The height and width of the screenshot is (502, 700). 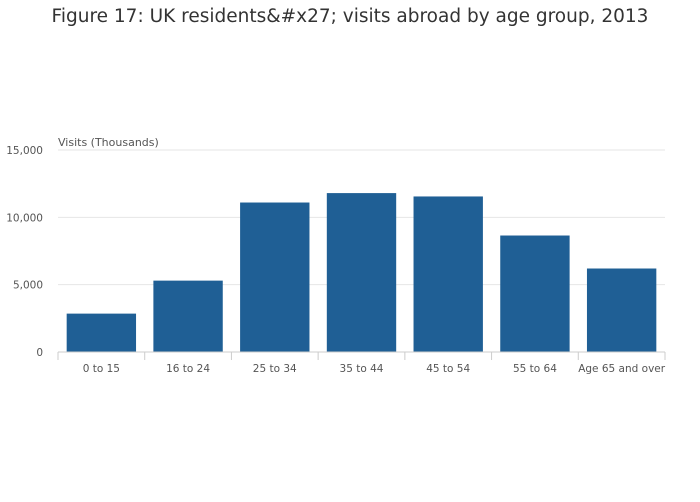 What do you see at coordinates (101, 369) in the screenshot?
I see `x-tick-label: 0 to 15` at bounding box center [101, 369].